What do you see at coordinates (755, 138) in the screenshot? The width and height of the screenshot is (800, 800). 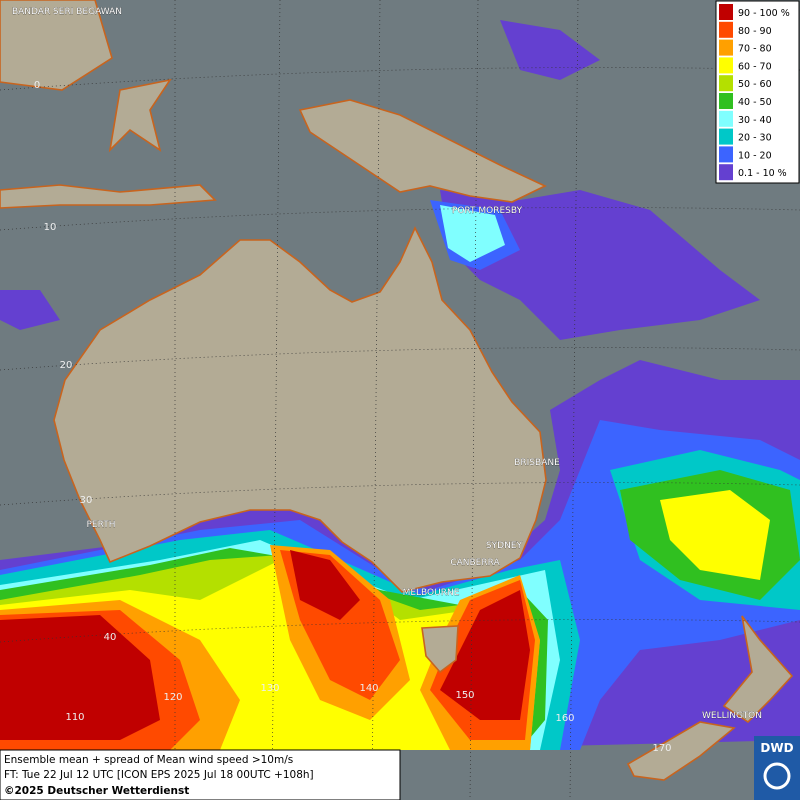 I see `legend-label: 20 - 30` at bounding box center [755, 138].